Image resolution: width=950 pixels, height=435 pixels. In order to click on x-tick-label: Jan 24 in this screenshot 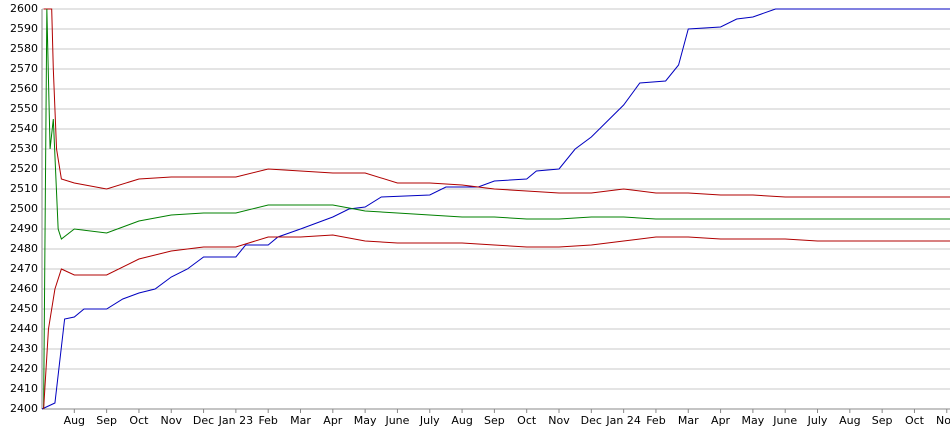, I will do `click(622, 420)`.